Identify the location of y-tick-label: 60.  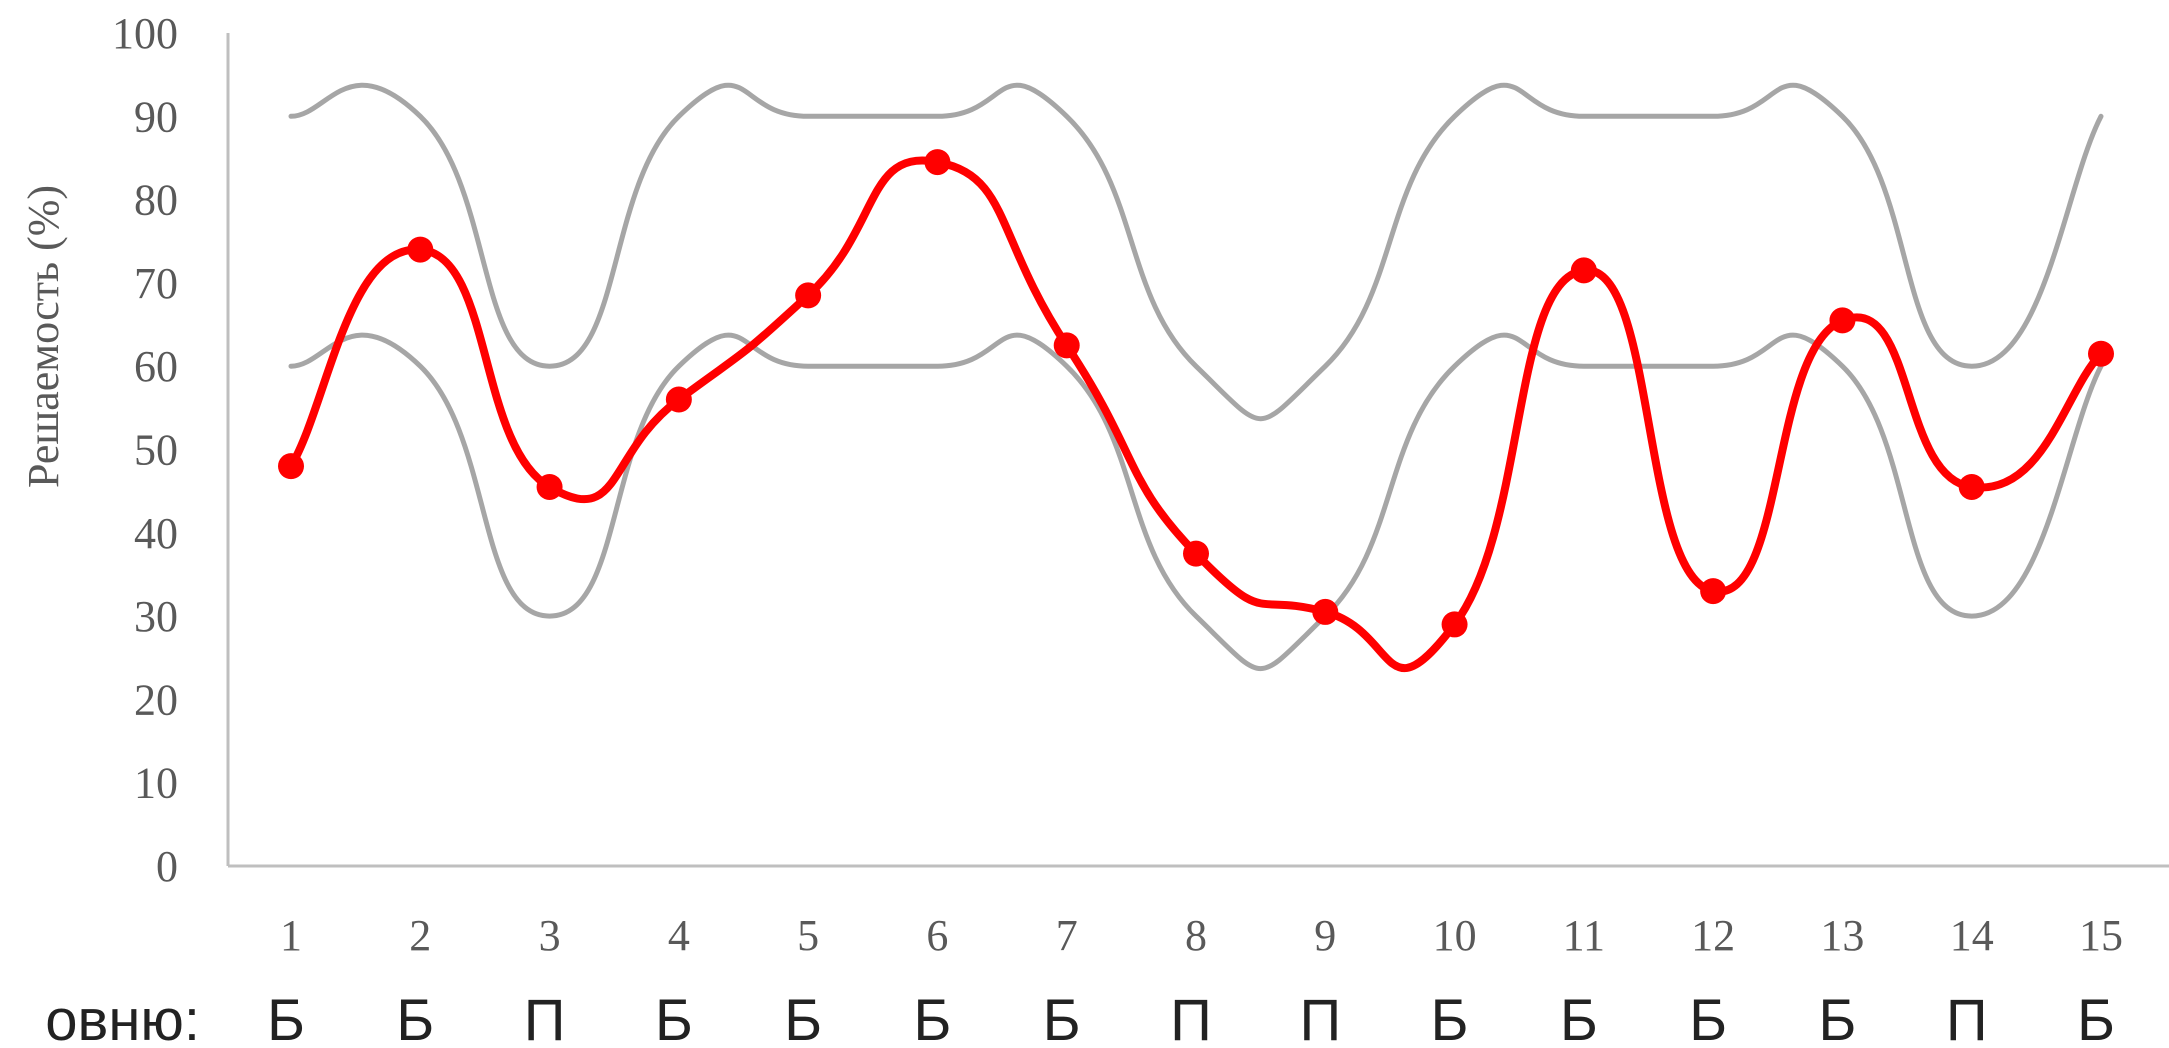
(156, 366).